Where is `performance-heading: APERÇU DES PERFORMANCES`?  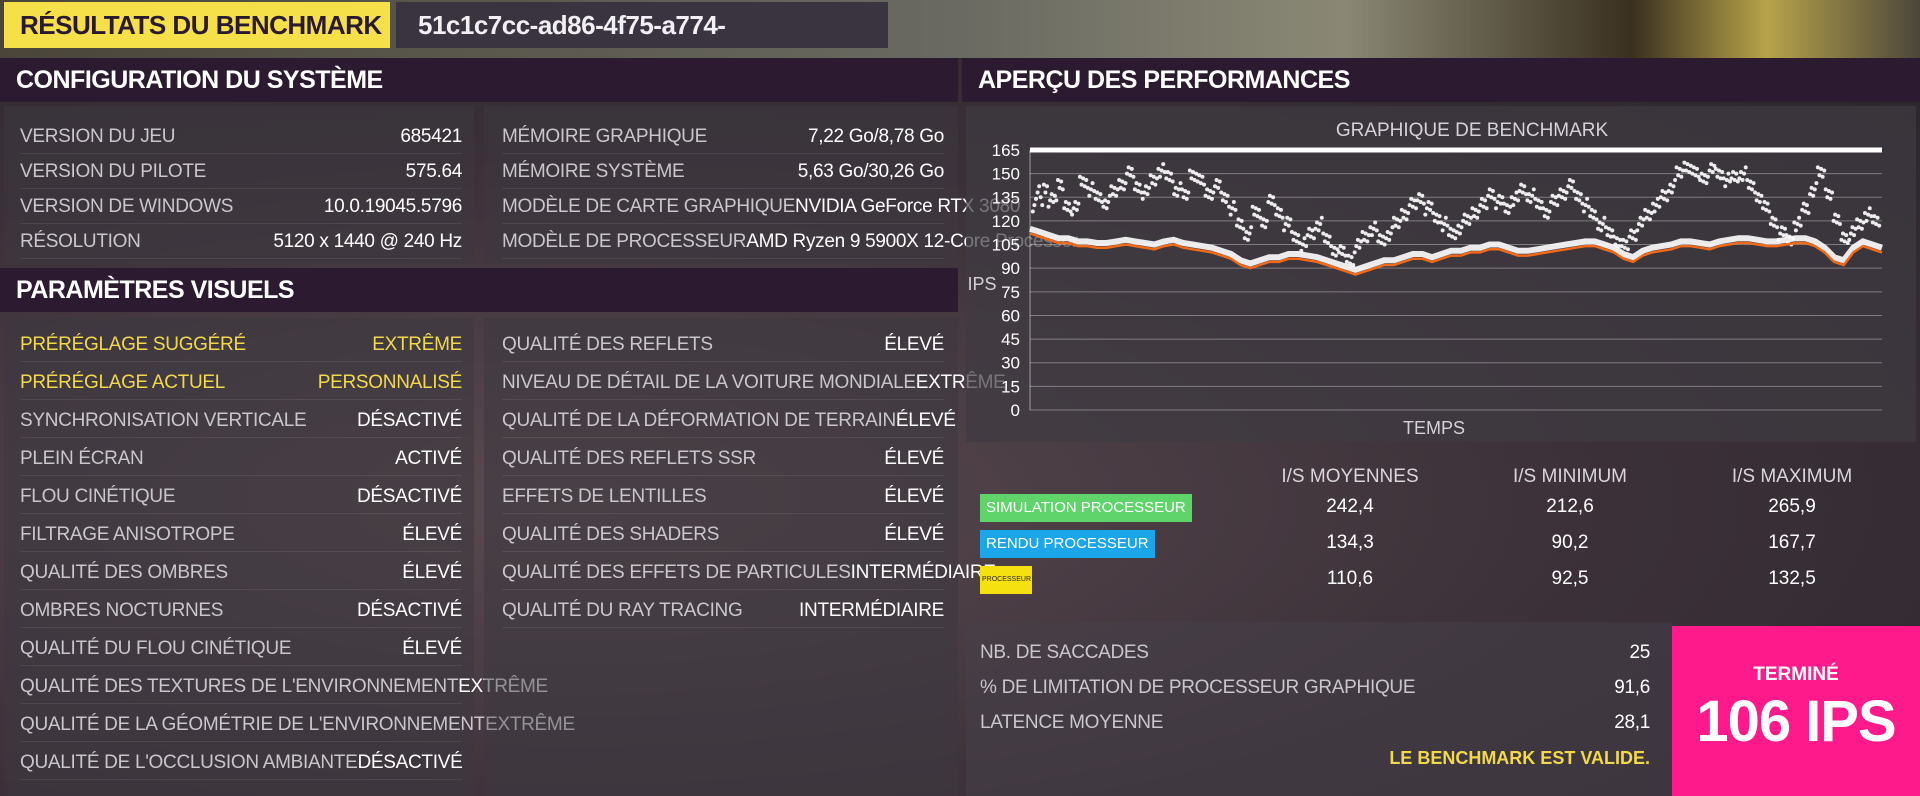
performance-heading: APERÇU DES PERFORMANCES is located at coordinates (1441, 80).